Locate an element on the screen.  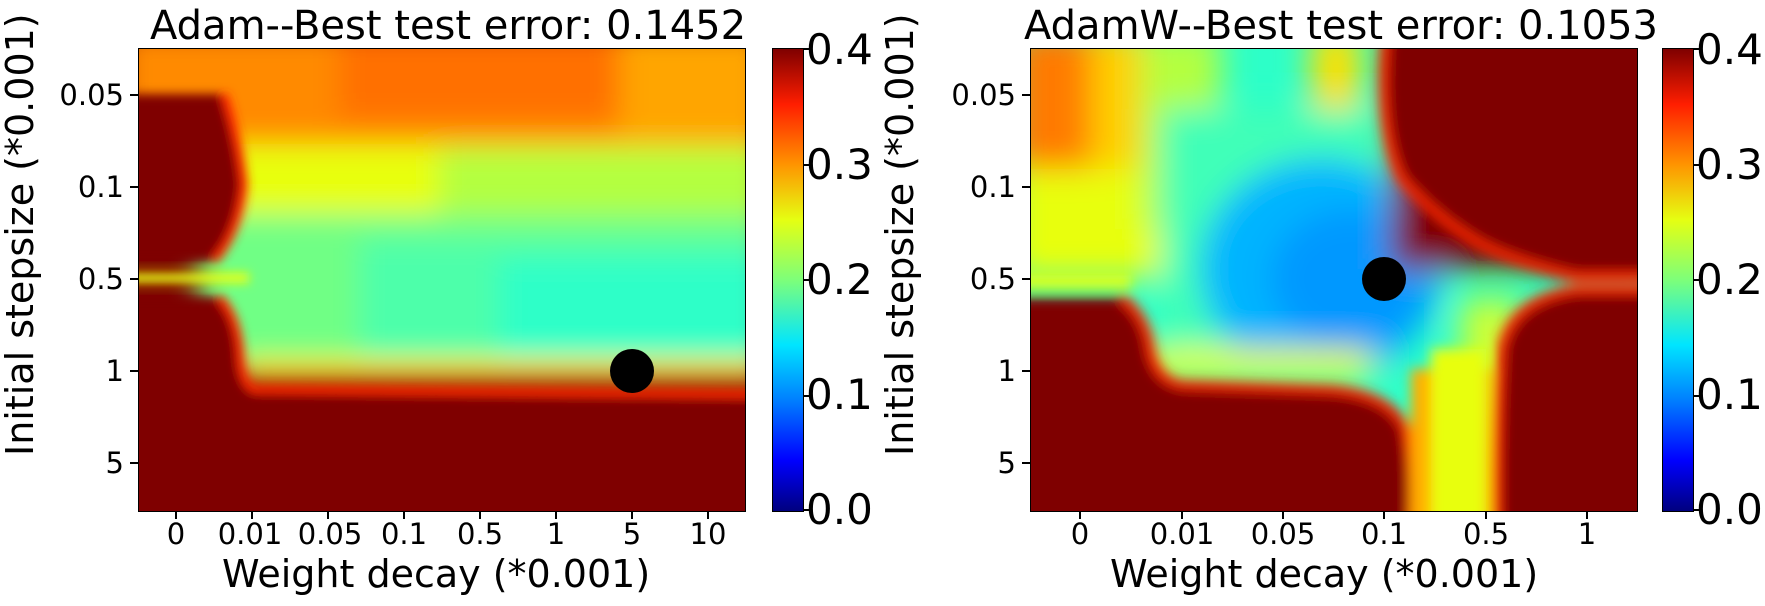
x-tick-label: 10 is located at coordinates (708, 534).